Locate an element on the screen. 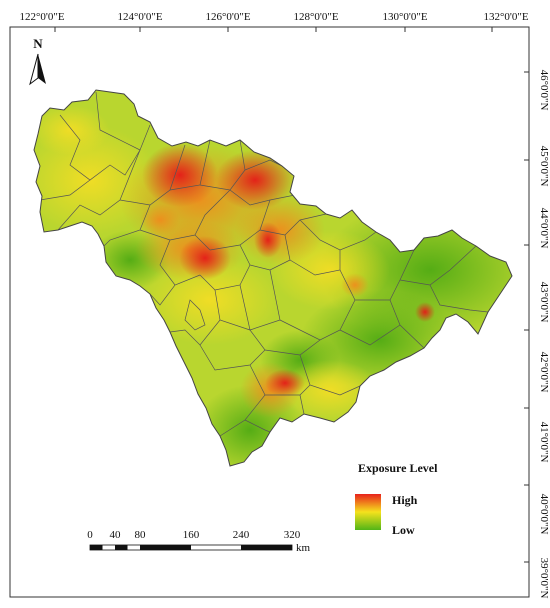  scale-unit: km is located at coordinates (303, 548).